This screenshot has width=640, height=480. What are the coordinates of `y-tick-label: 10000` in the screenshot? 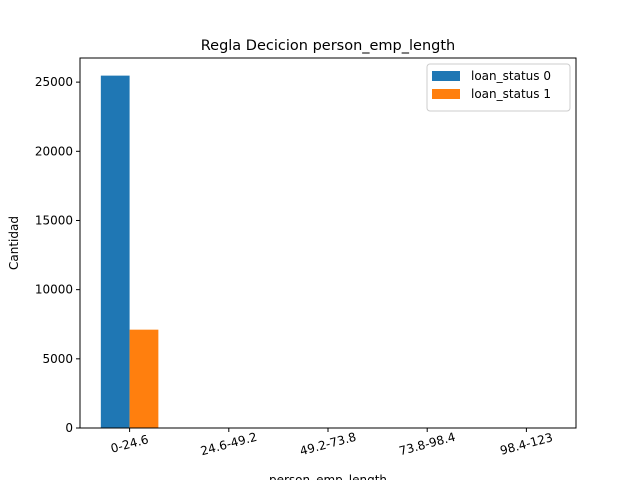 It's located at (54, 290).